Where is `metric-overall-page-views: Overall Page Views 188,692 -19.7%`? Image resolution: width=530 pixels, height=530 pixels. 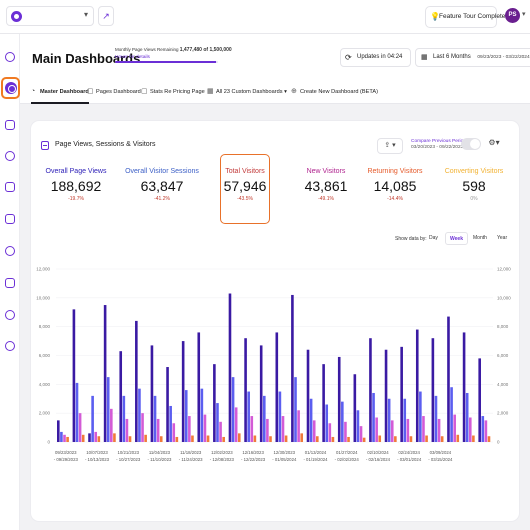
metric-overall-page-views: Overall Page Views 188,692 -19.7% is located at coordinates (76, 185).